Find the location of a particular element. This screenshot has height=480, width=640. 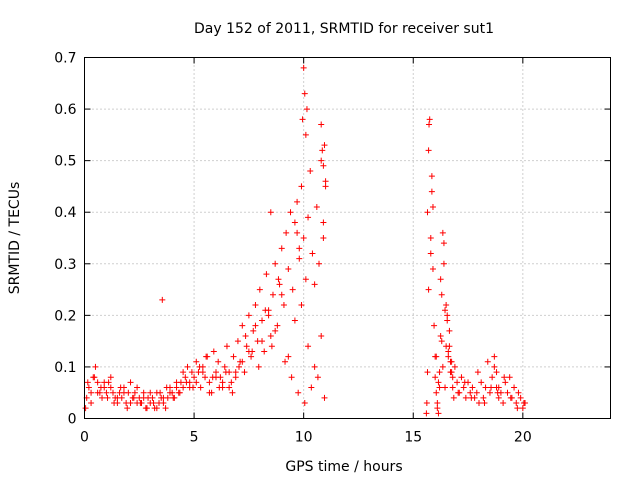

y-tick-label: 0 is located at coordinates (72, 420).